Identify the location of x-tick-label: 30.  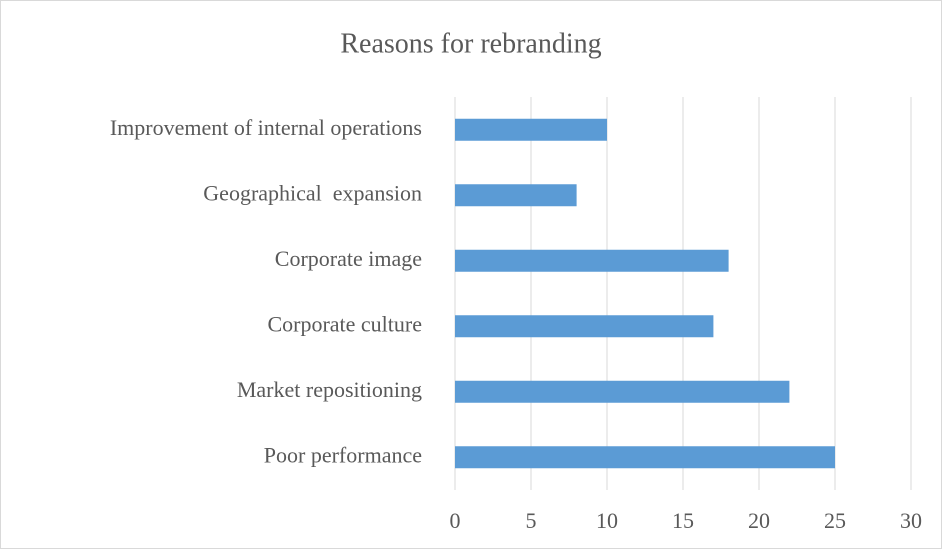
(911, 520).